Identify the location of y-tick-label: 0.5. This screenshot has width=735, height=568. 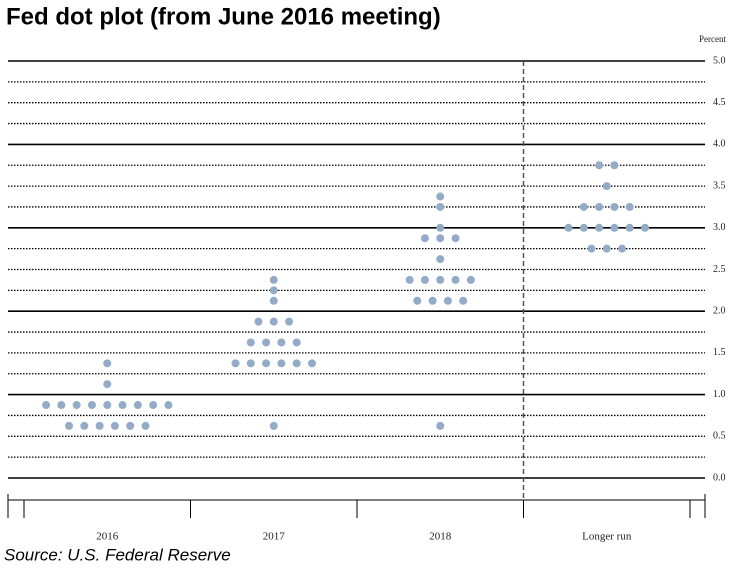
(719, 436).